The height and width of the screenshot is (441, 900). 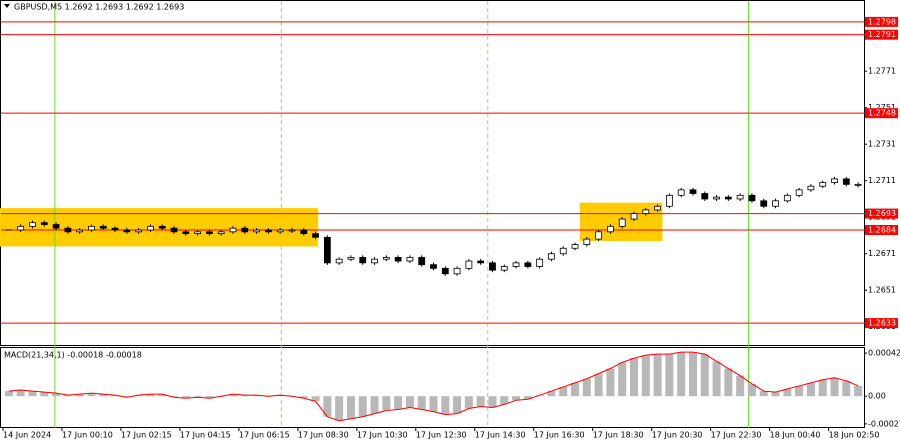 What do you see at coordinates (500, 435) in the screenshot?
I see `x-tick-label: 17 Jun 14:30` at bounding box center [500, 435].